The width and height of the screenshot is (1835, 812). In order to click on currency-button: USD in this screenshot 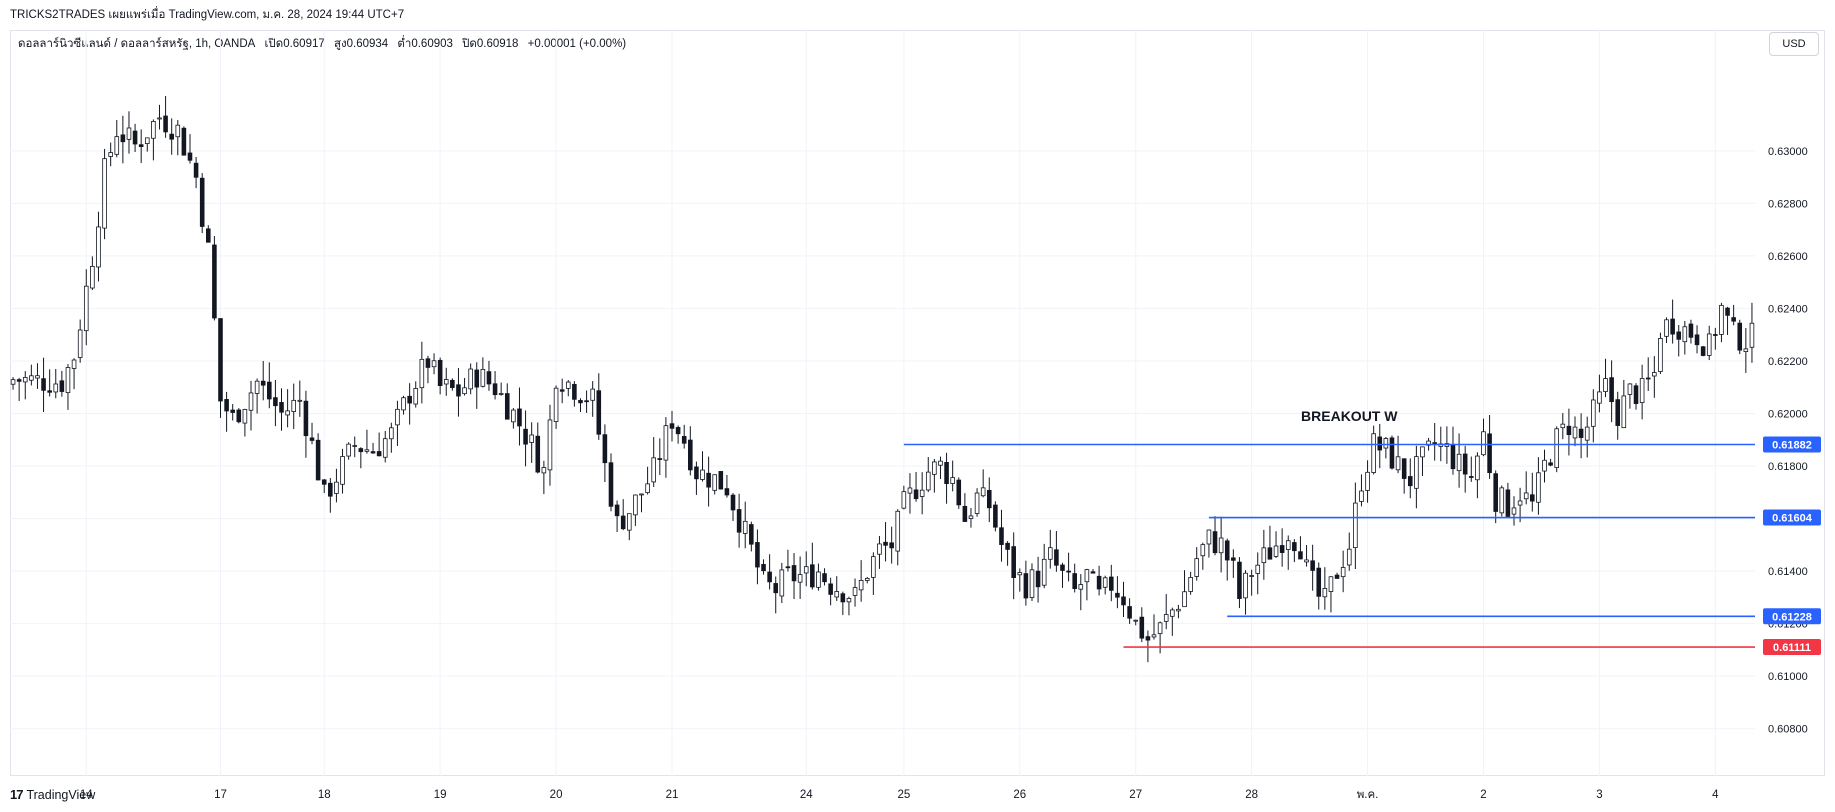, I will do `click(1794, 44)`.